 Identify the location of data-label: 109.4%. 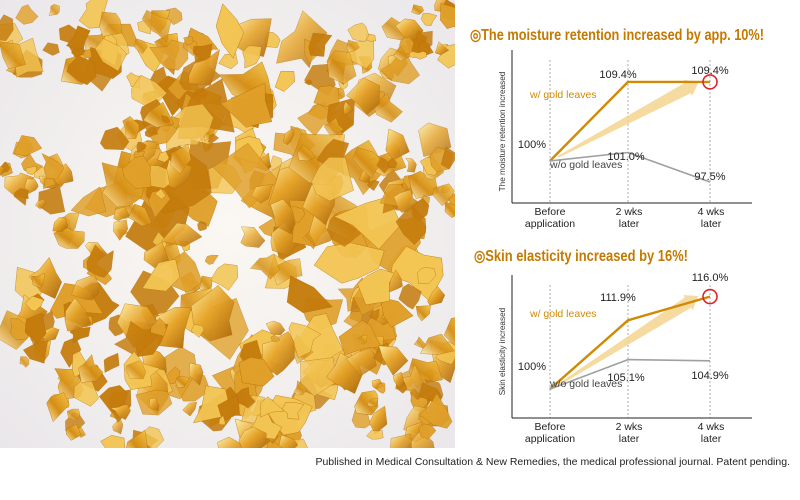
(710, 71).